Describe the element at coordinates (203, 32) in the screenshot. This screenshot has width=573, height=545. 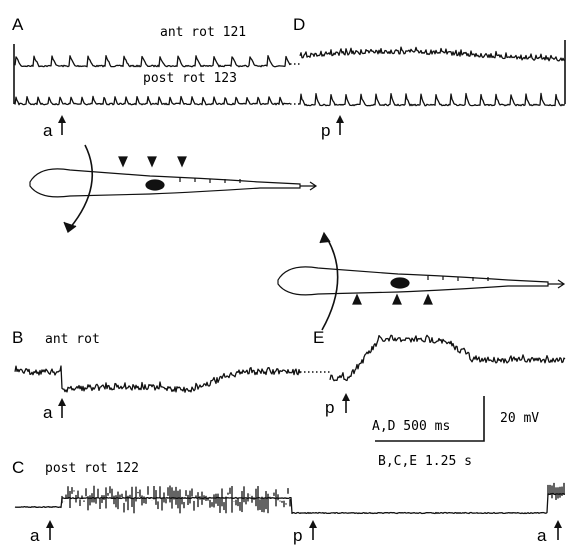
I see `trace-label: ant rot 121` at that location.